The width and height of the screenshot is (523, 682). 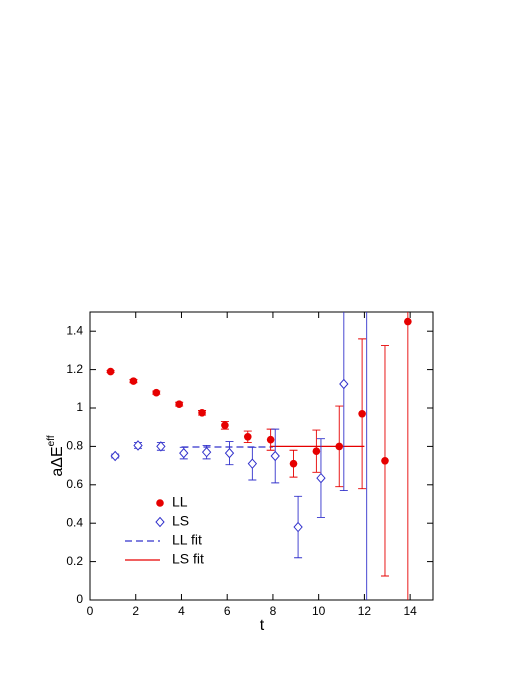 I want to click on legend-label: LL fit, so click(x=187, y=540).